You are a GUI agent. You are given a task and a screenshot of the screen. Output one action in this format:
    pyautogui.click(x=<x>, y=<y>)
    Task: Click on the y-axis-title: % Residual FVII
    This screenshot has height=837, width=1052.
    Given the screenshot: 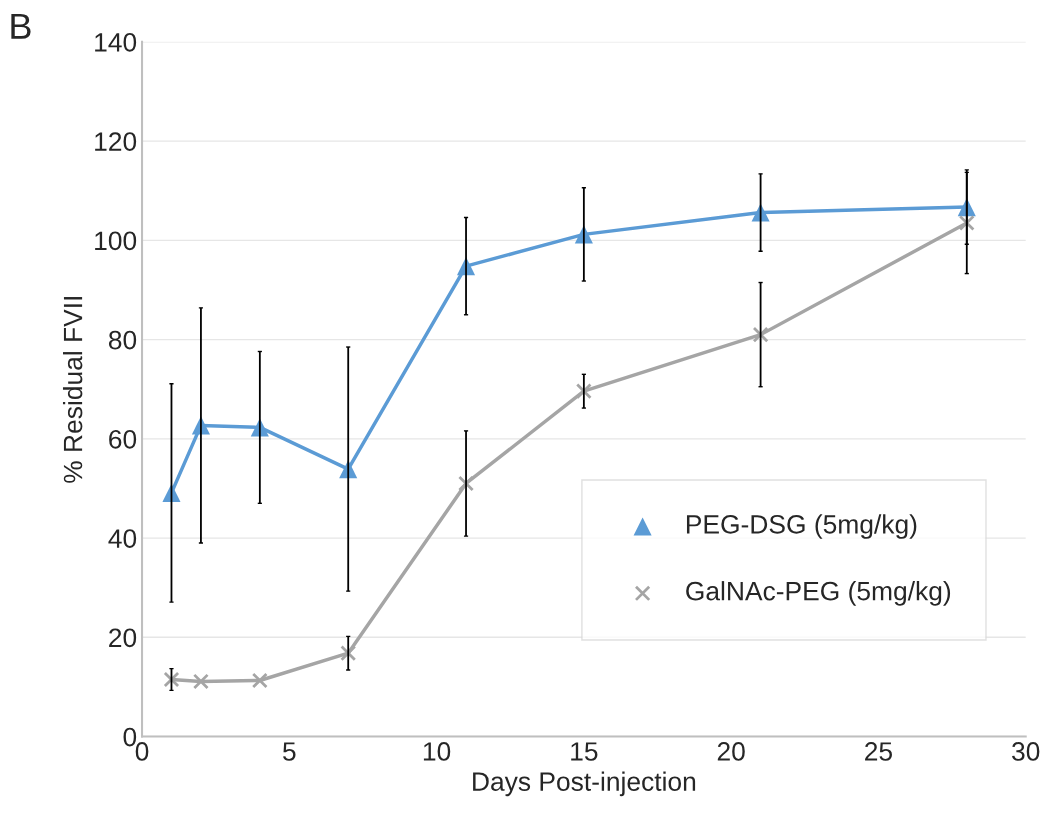 What is the action you would take?
    pyautogui.click(x=72, y=390)
    